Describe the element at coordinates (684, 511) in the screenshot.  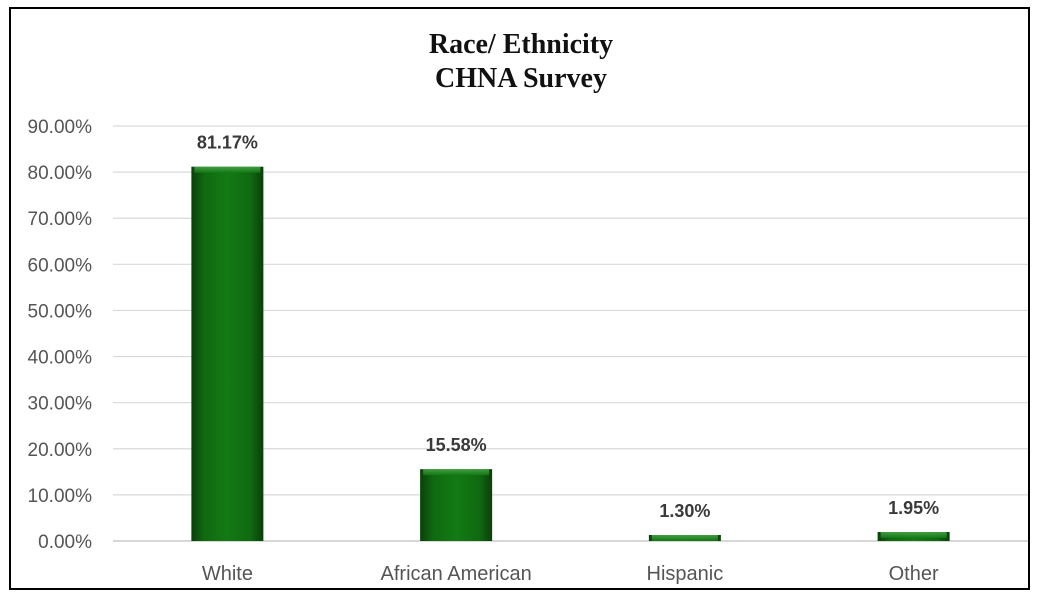
I see `data-label: 1.30%` at that location.